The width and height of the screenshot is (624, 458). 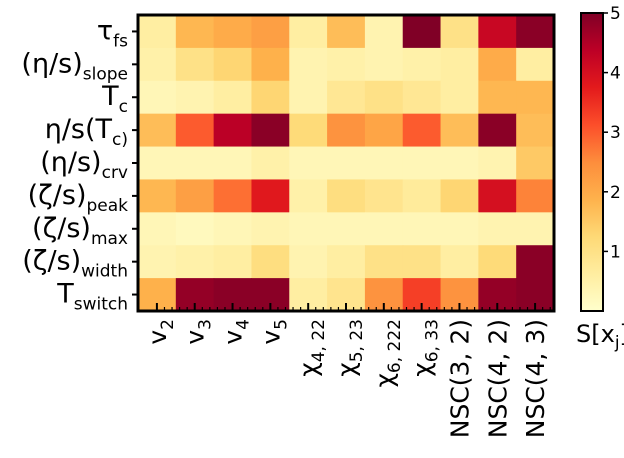 What do you see at coordinates (75, 264) in the screenshot?
I see `row-label: (ζ/s)width` at bounding box center [75, 264].